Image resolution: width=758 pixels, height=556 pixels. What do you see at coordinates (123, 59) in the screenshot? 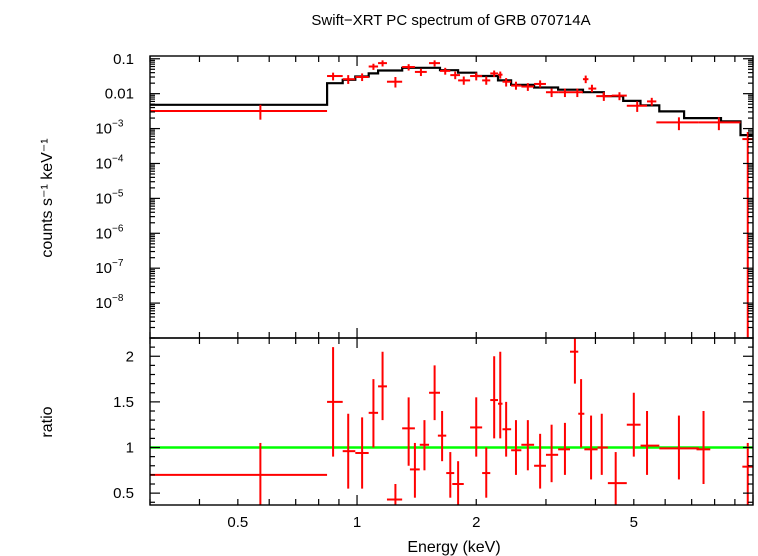
I see `y-tick-label: 0.1` at bounding box center [123, 59].